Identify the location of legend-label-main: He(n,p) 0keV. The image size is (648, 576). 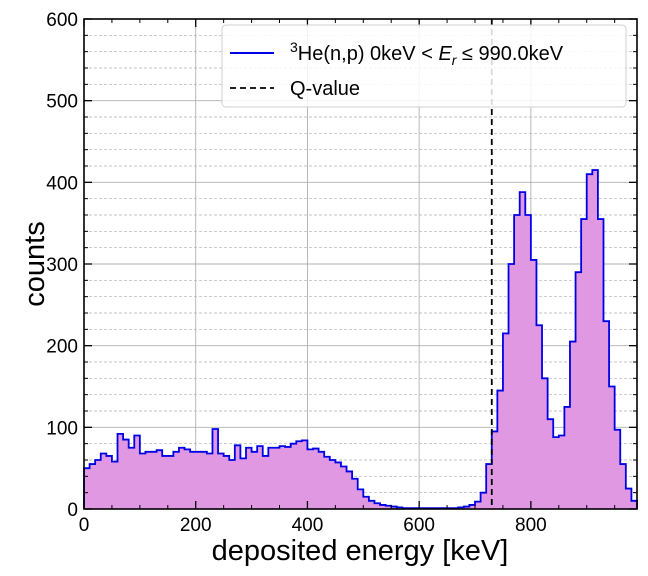
(357, 54).